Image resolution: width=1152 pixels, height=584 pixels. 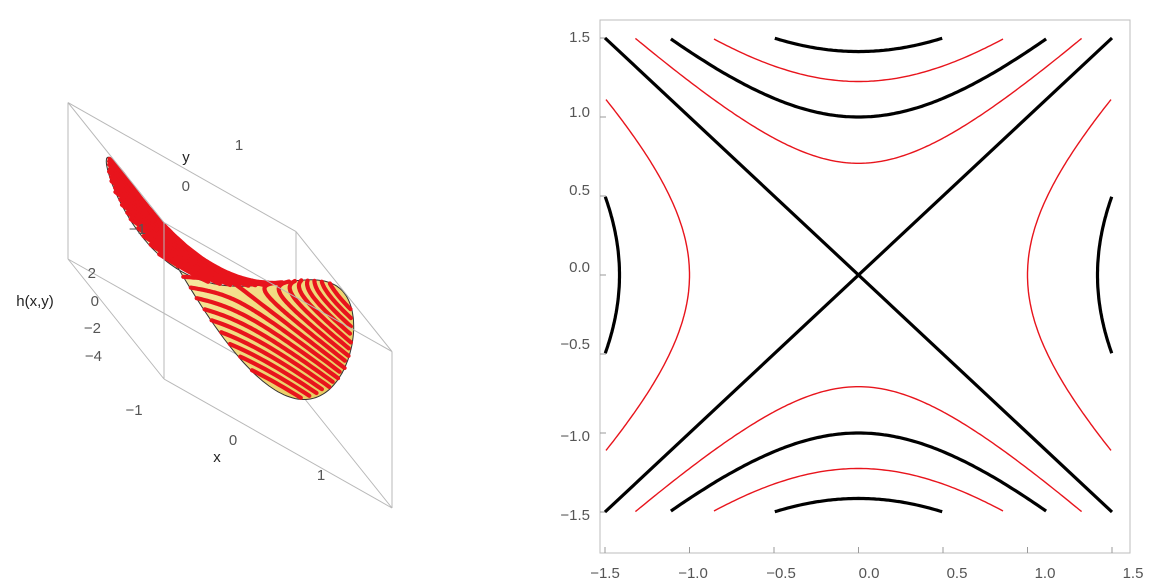 What do you see at coordinates (93, 356) in the screenshot?
I see `z-tick-label: −4` at bounding box center [93, 356].